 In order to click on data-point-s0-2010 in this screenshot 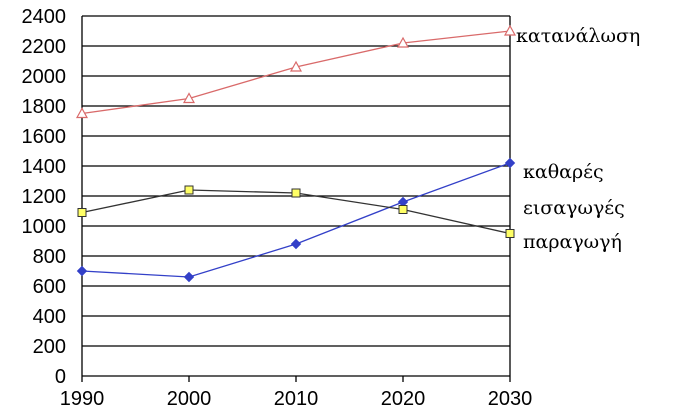, I will do `click(296, 66)`.